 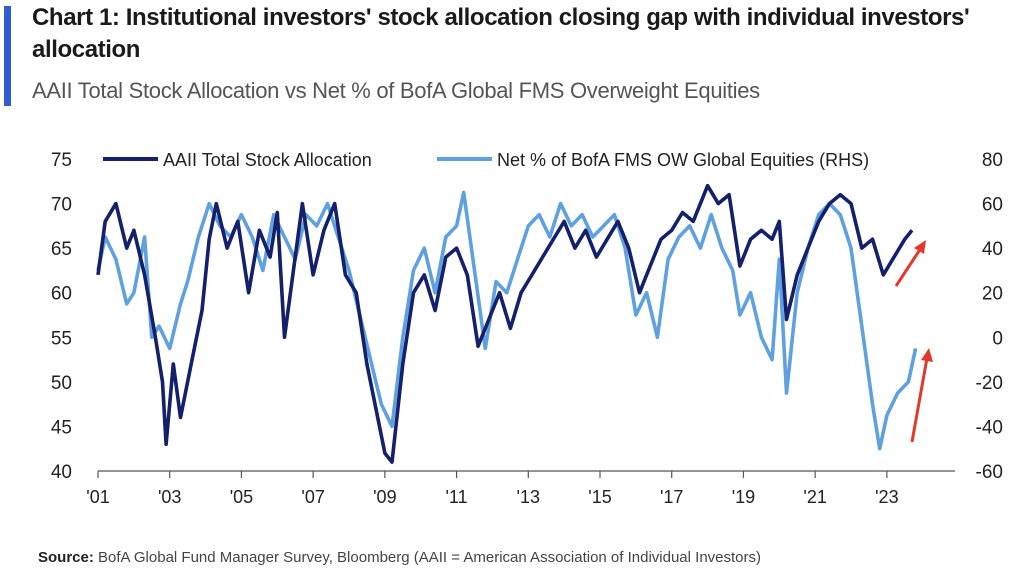 I want to click on arrow-up-aaii, so click(x=908, y=267).